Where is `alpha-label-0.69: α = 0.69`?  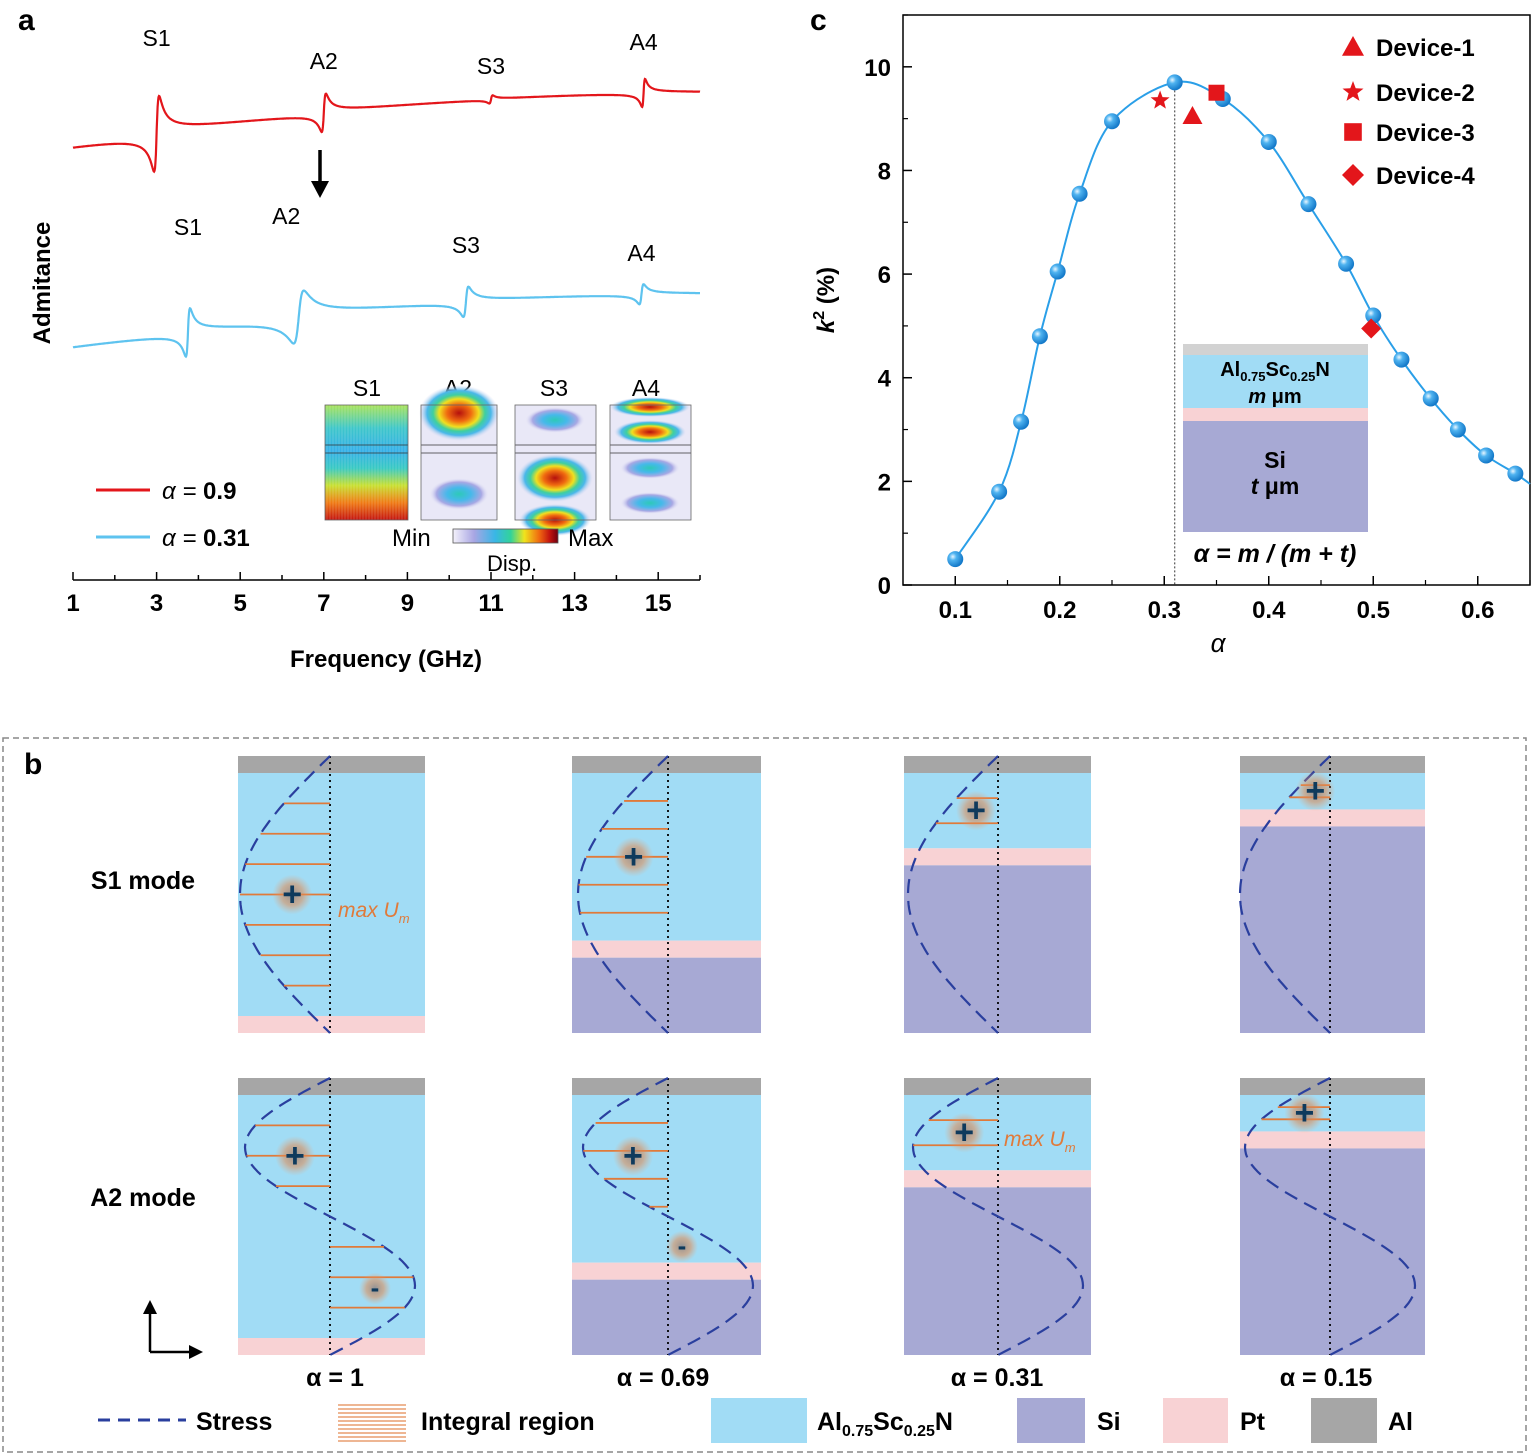
alpha-label-0.69: α = 0.69 is located at coordinates (663, 1378).